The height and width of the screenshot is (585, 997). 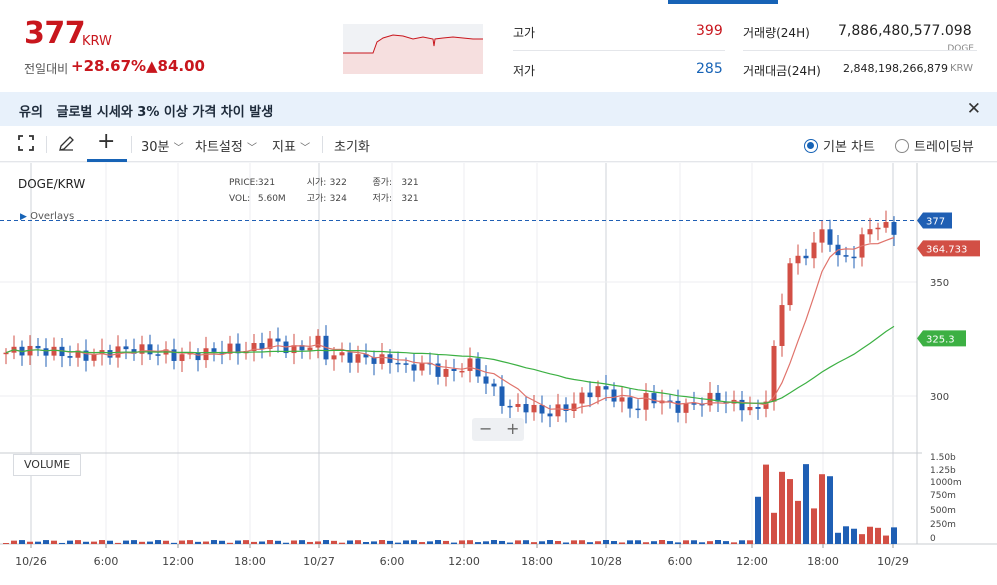 What do you see at coordinates (382, 199) in the screenshot?
I see `low-label: 저가:` at bounding box center [382, 199].